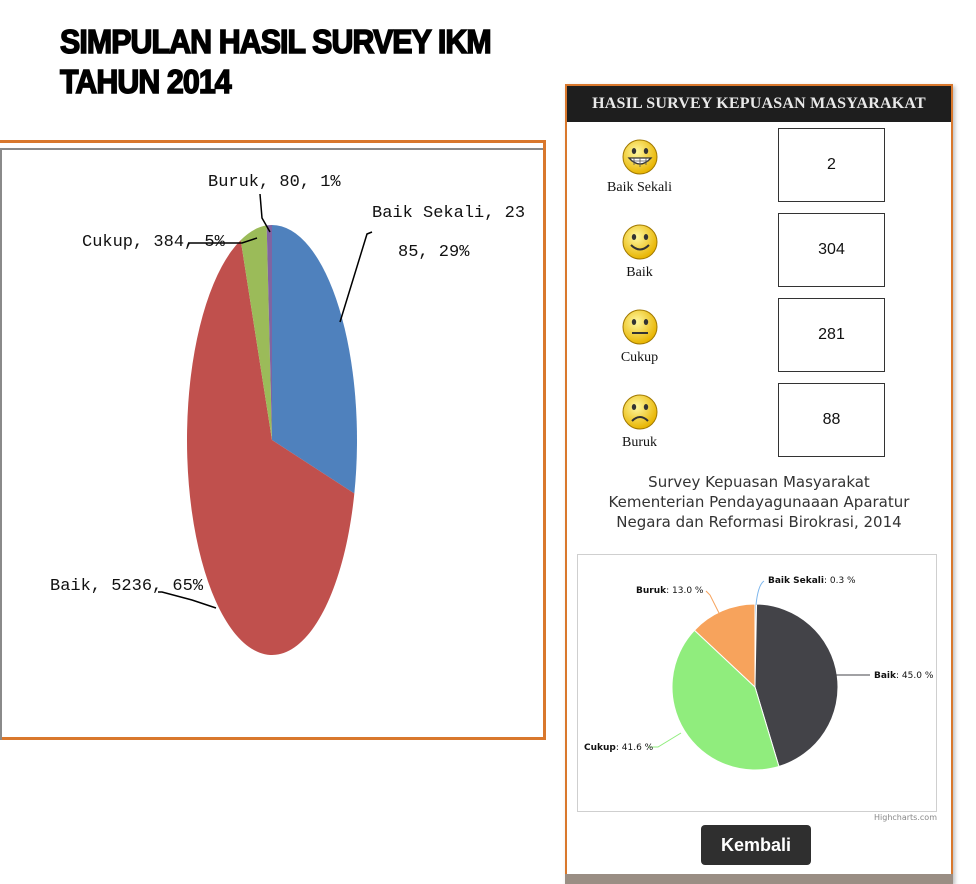 Image resolution: width=976 pixels, height=884 pixels. I want to click on leader-buruk, so click(713, 604).